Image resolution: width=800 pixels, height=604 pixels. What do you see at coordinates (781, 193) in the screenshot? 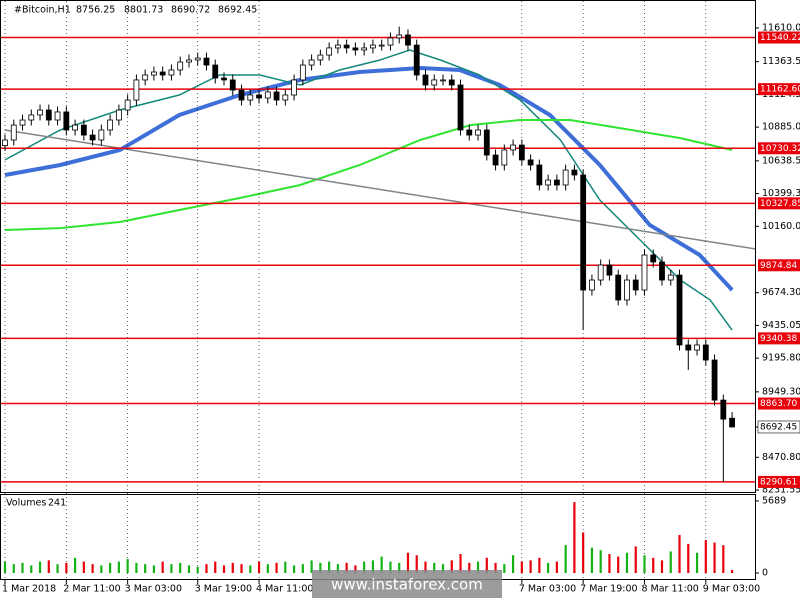
I see `y-tick-label: 10399.30` at bounding box center [781, 193].